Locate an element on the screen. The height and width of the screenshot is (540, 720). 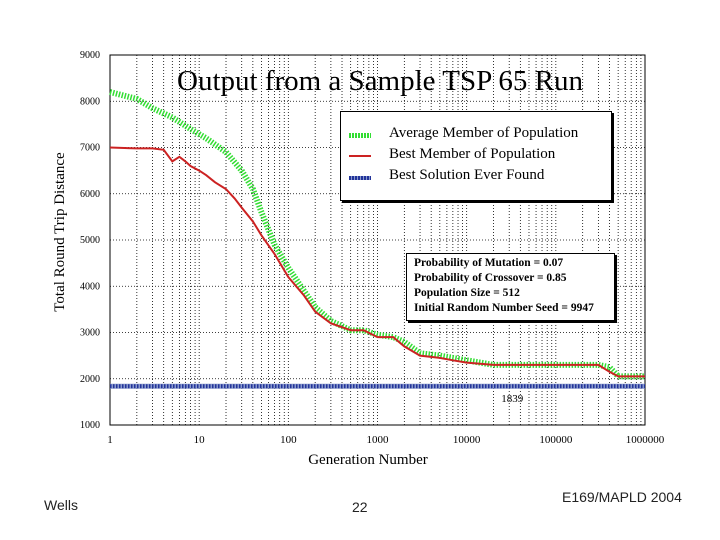
y-tick-label: 3000 is located at coordinates (90, 333).